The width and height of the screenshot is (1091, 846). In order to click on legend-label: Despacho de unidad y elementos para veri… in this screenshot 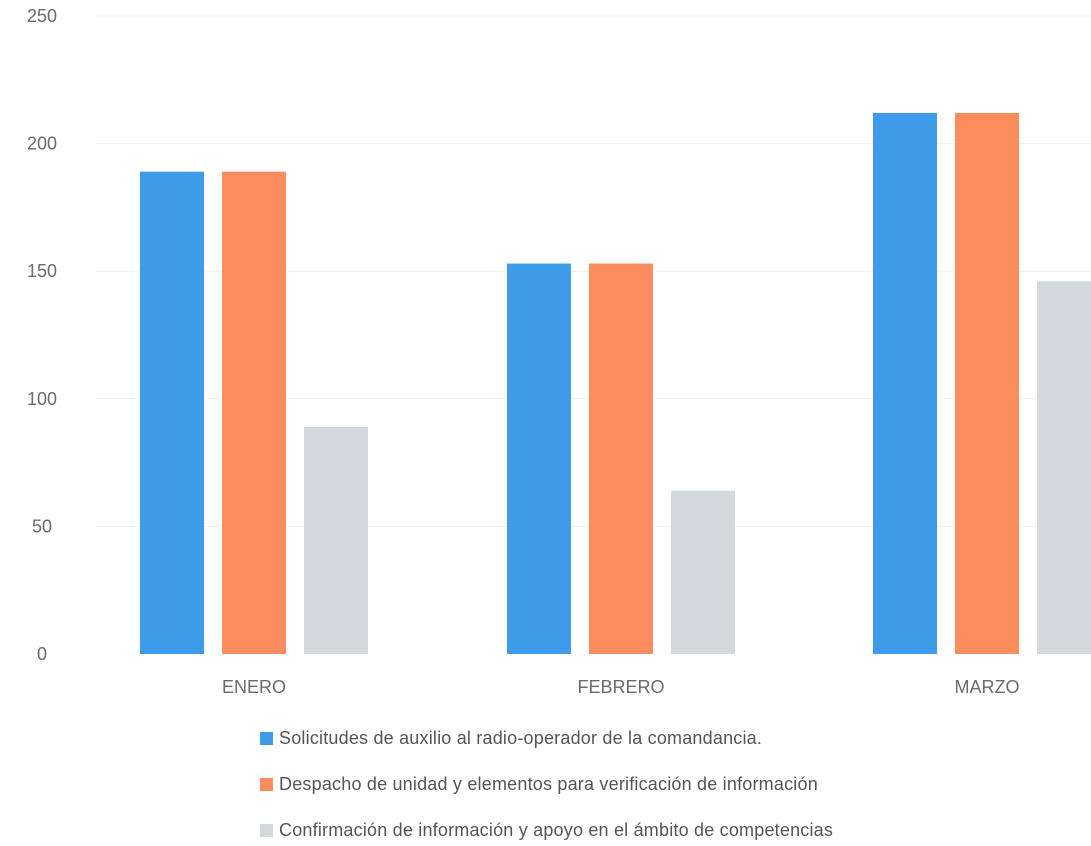, I will do `click(548, 783)`.